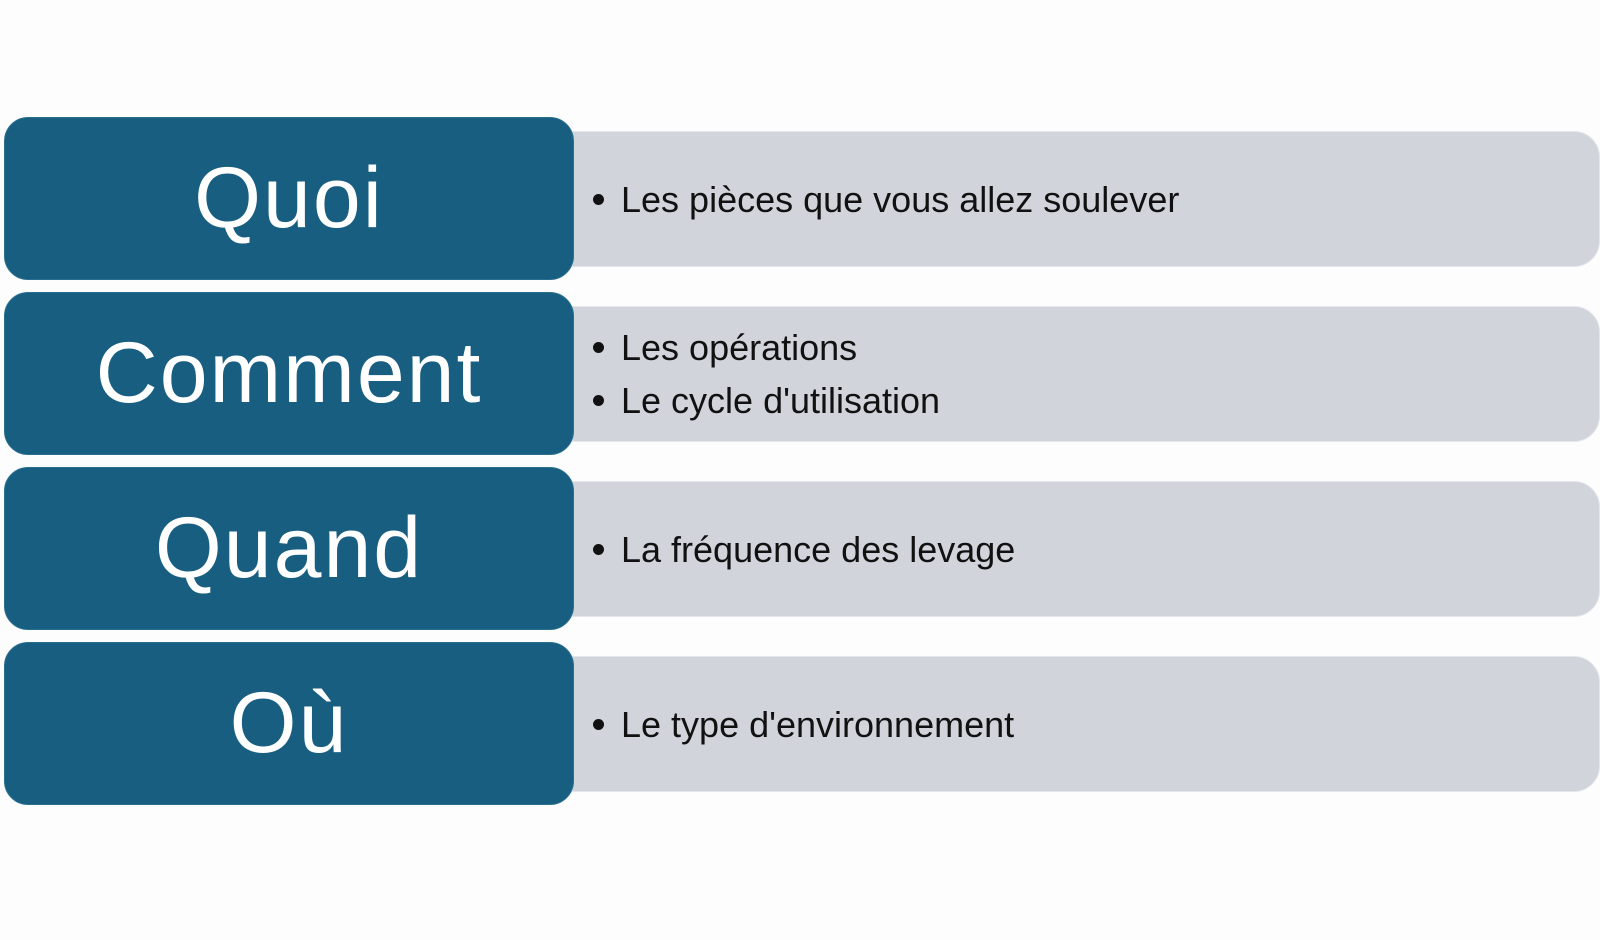 Image resolution: width=1600 pixels, height=940 pixels. I want to click on list-item: Les pièces que vous allez soulever, so click(1096, 199).